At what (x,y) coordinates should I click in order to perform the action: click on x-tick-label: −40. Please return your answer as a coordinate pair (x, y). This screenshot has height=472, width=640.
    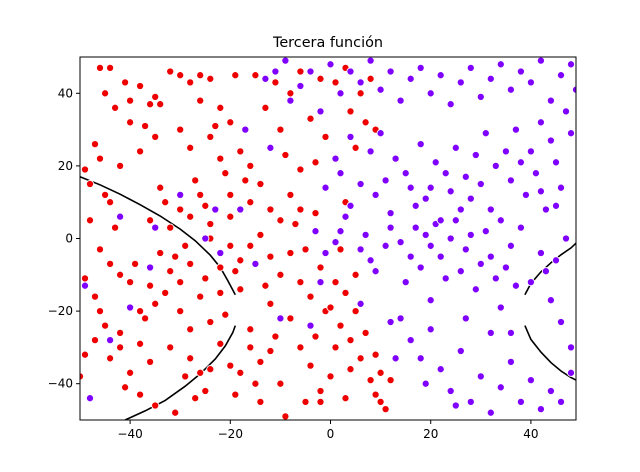
    Looking at the image, I should click on (129, 434).